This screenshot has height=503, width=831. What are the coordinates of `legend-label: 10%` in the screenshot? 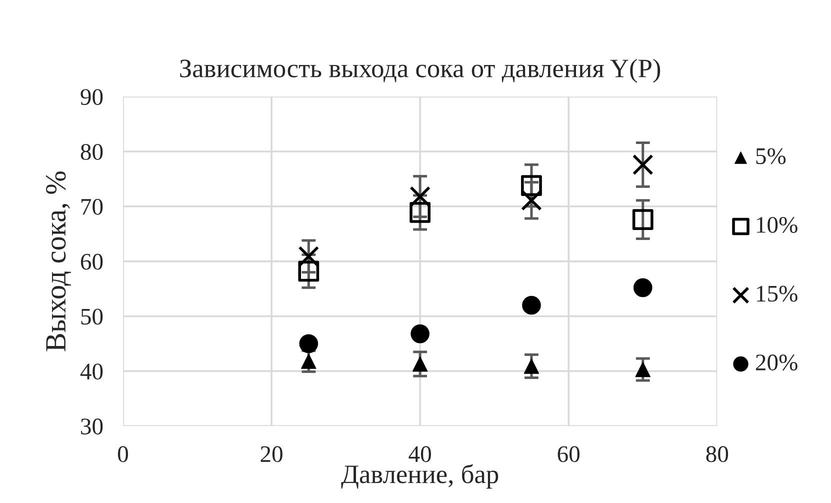 It's located at (777, 224).